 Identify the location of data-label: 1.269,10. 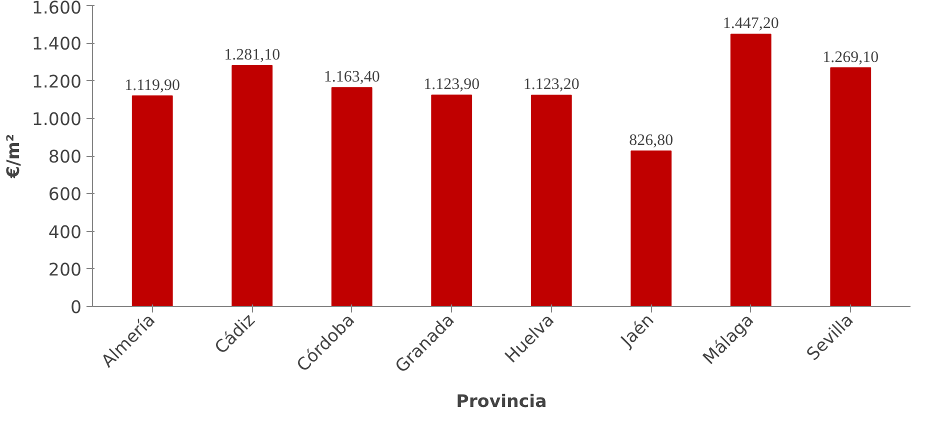
(850, 57).